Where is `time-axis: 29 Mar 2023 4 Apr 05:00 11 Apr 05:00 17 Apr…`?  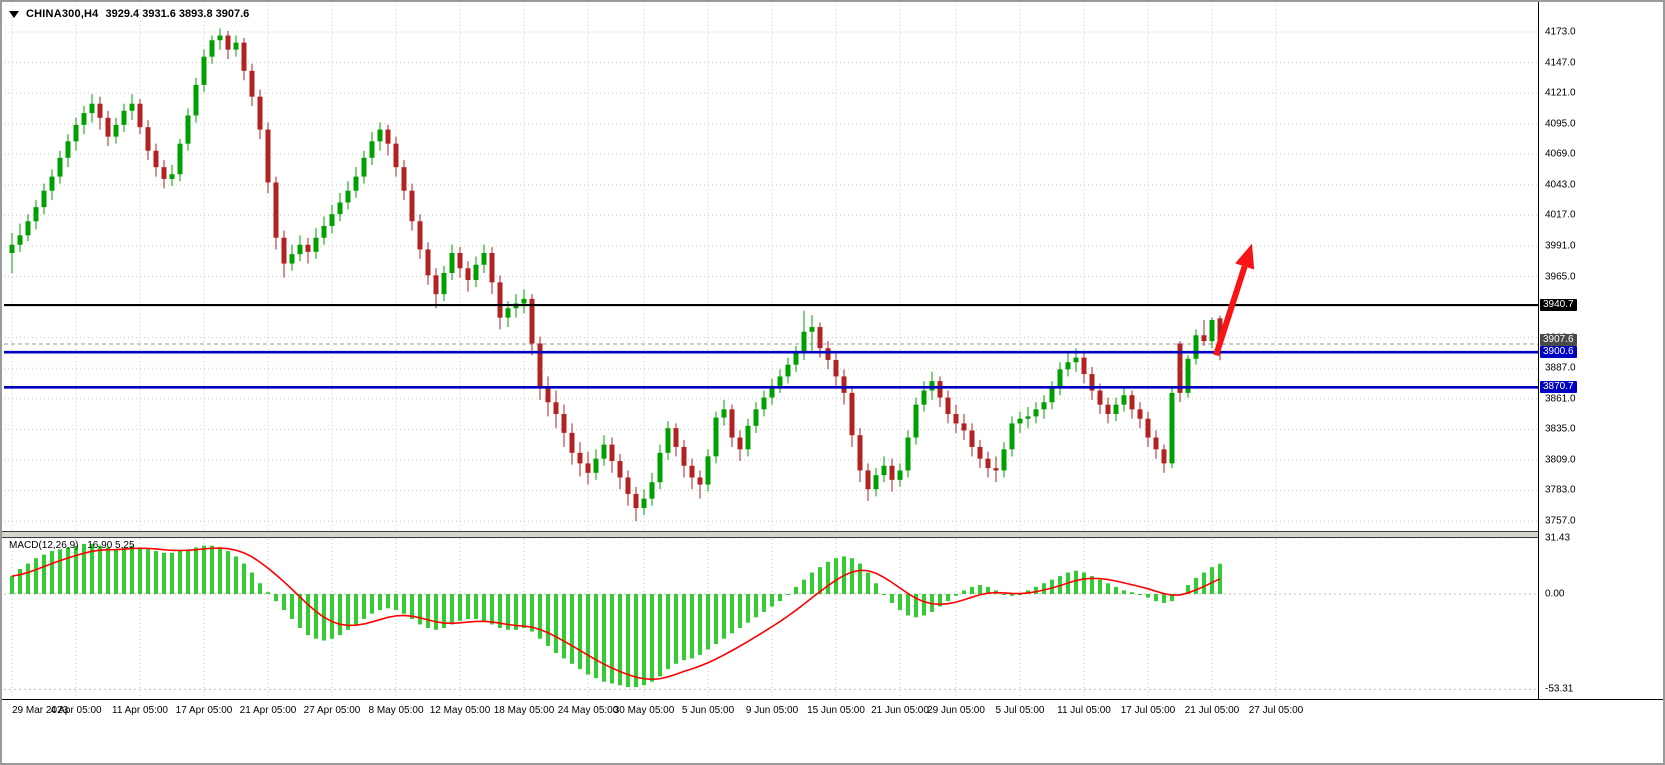
time-axis: 29 Mar 2023 4 Apr 05:00 11 Apr 05:00 17 Apr… is located at coordinates (832, 731).